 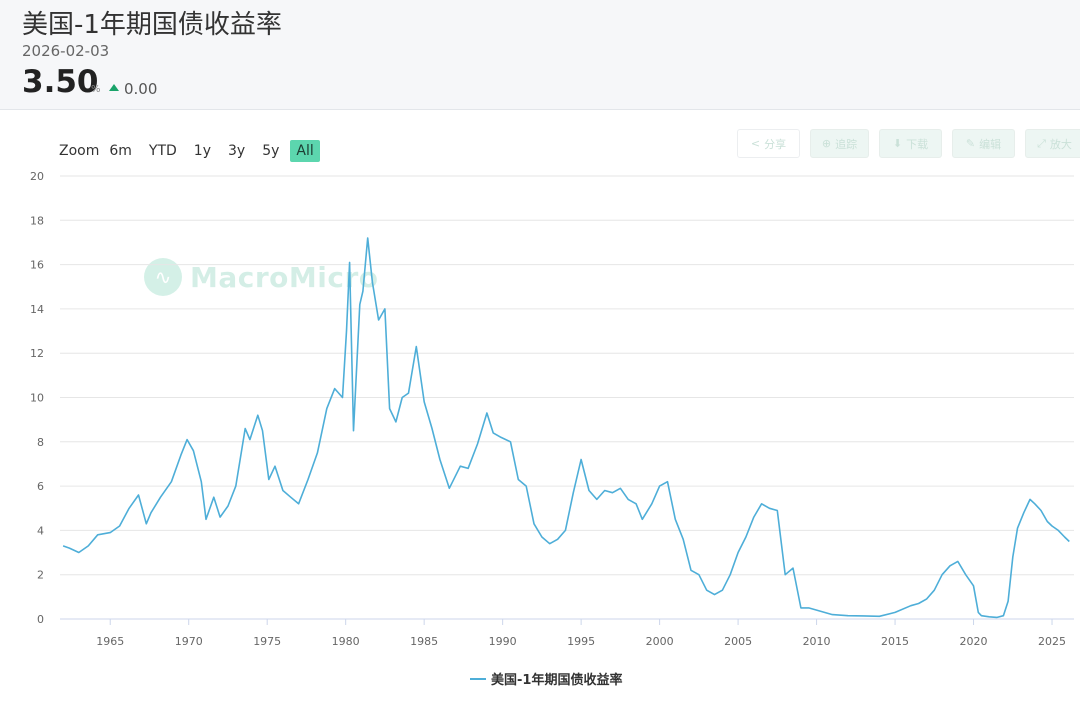 I want to click on x-tick-label: 2010, so click(x=817, y=641).